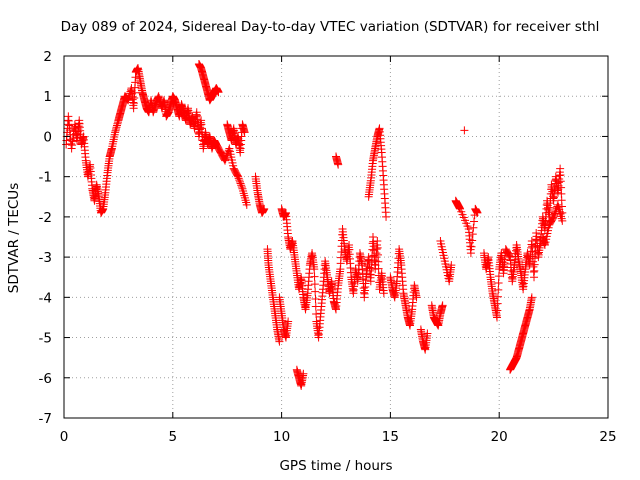 This screenshot has height=480, width=640. Describe the element at coordinates (45, 218) in the screenshot. I see `y-tick-label: -2` at that location.